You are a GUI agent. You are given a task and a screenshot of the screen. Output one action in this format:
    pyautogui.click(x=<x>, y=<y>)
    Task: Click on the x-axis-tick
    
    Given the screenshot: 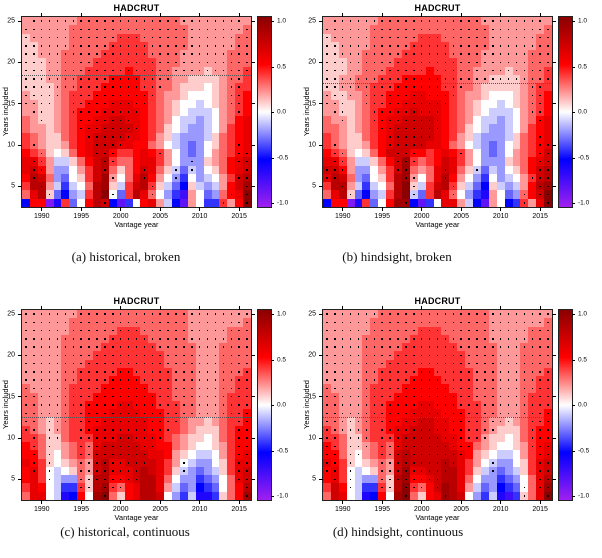 What is the action you would take?
    pyautogui.click(x=540, y=209)
    